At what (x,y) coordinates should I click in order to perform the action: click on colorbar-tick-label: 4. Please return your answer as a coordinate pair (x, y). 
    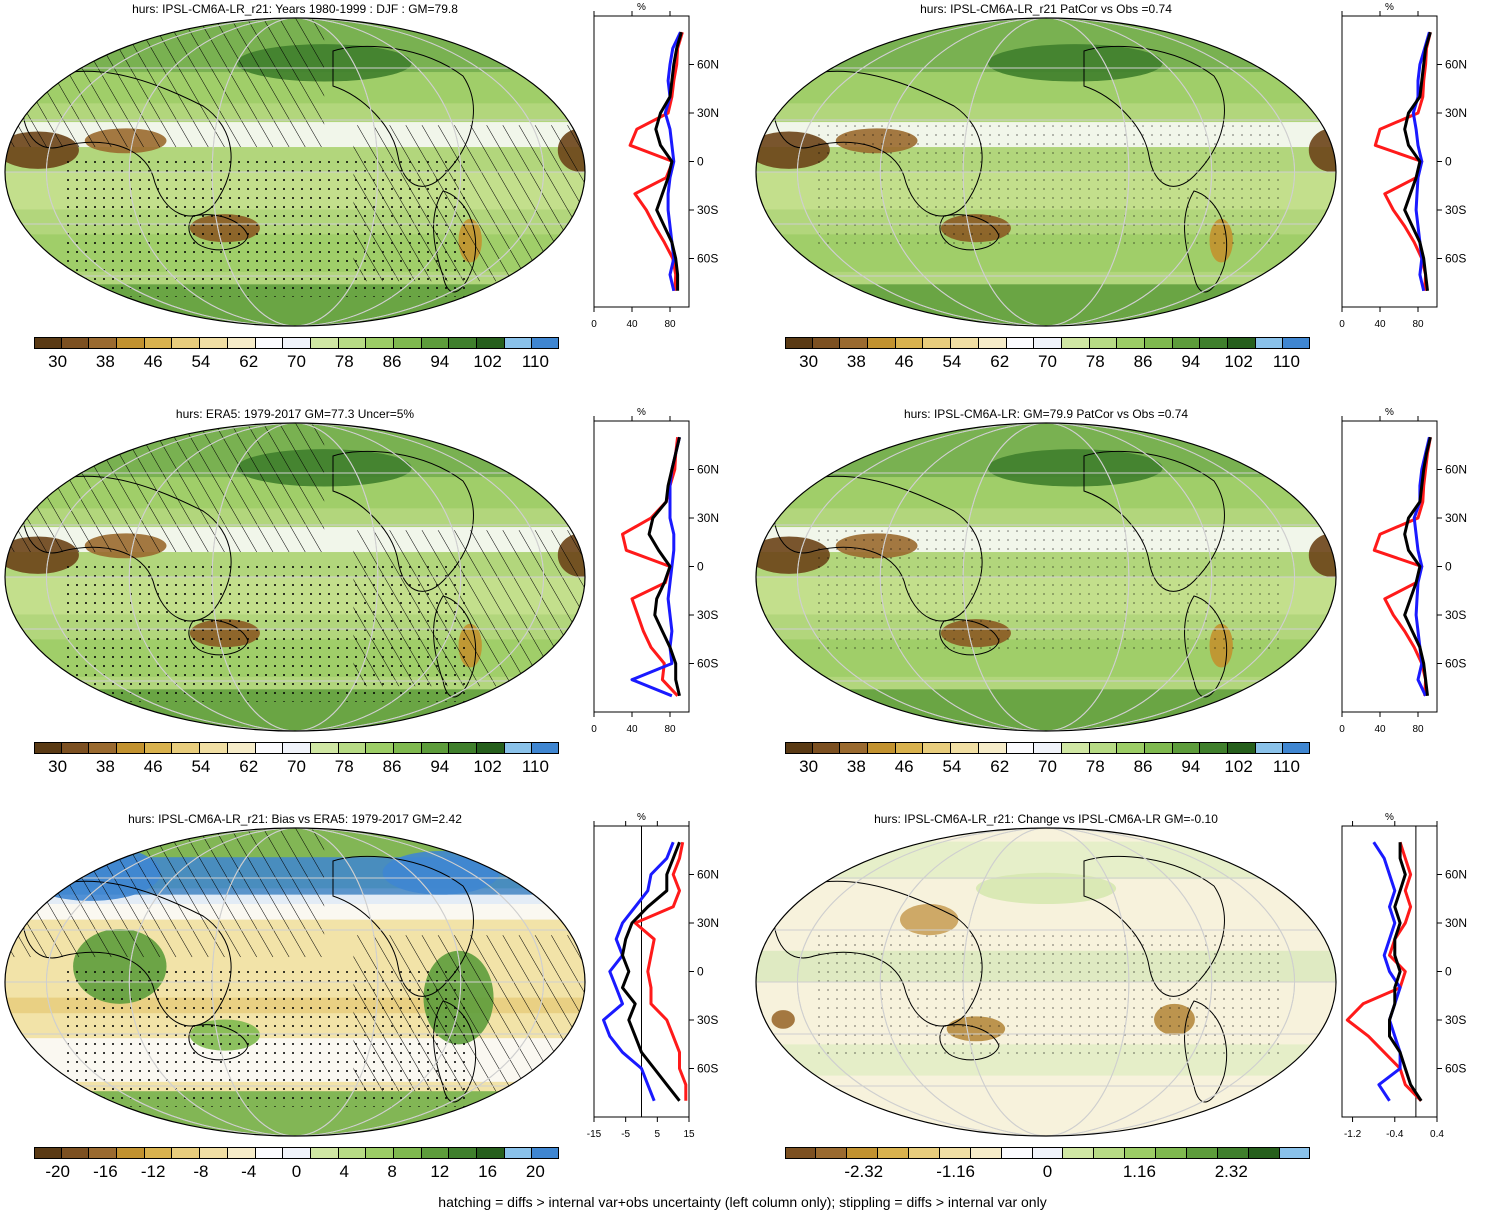
    Looking at the image, I should click on (344, 1171).